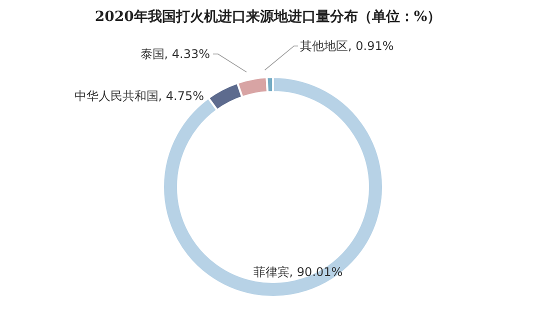  I want to click on slice-label: 泰国, 4.33%, so click(175, 54).